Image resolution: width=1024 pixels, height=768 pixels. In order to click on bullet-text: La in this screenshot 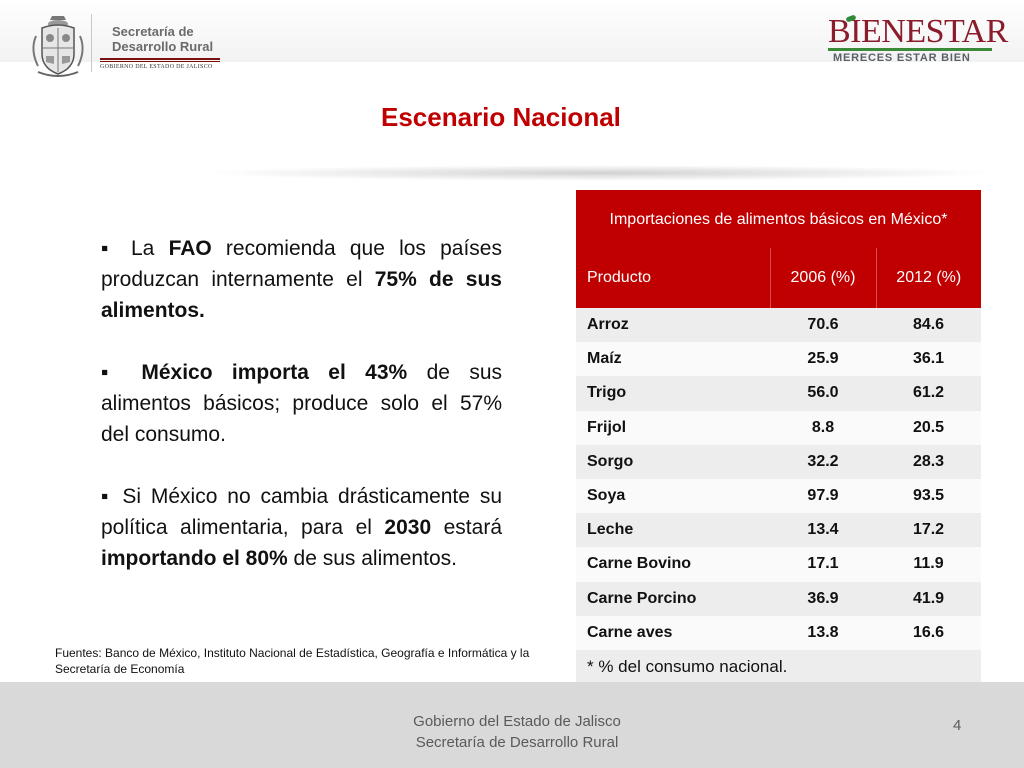, I will do `click(150, 248)`.